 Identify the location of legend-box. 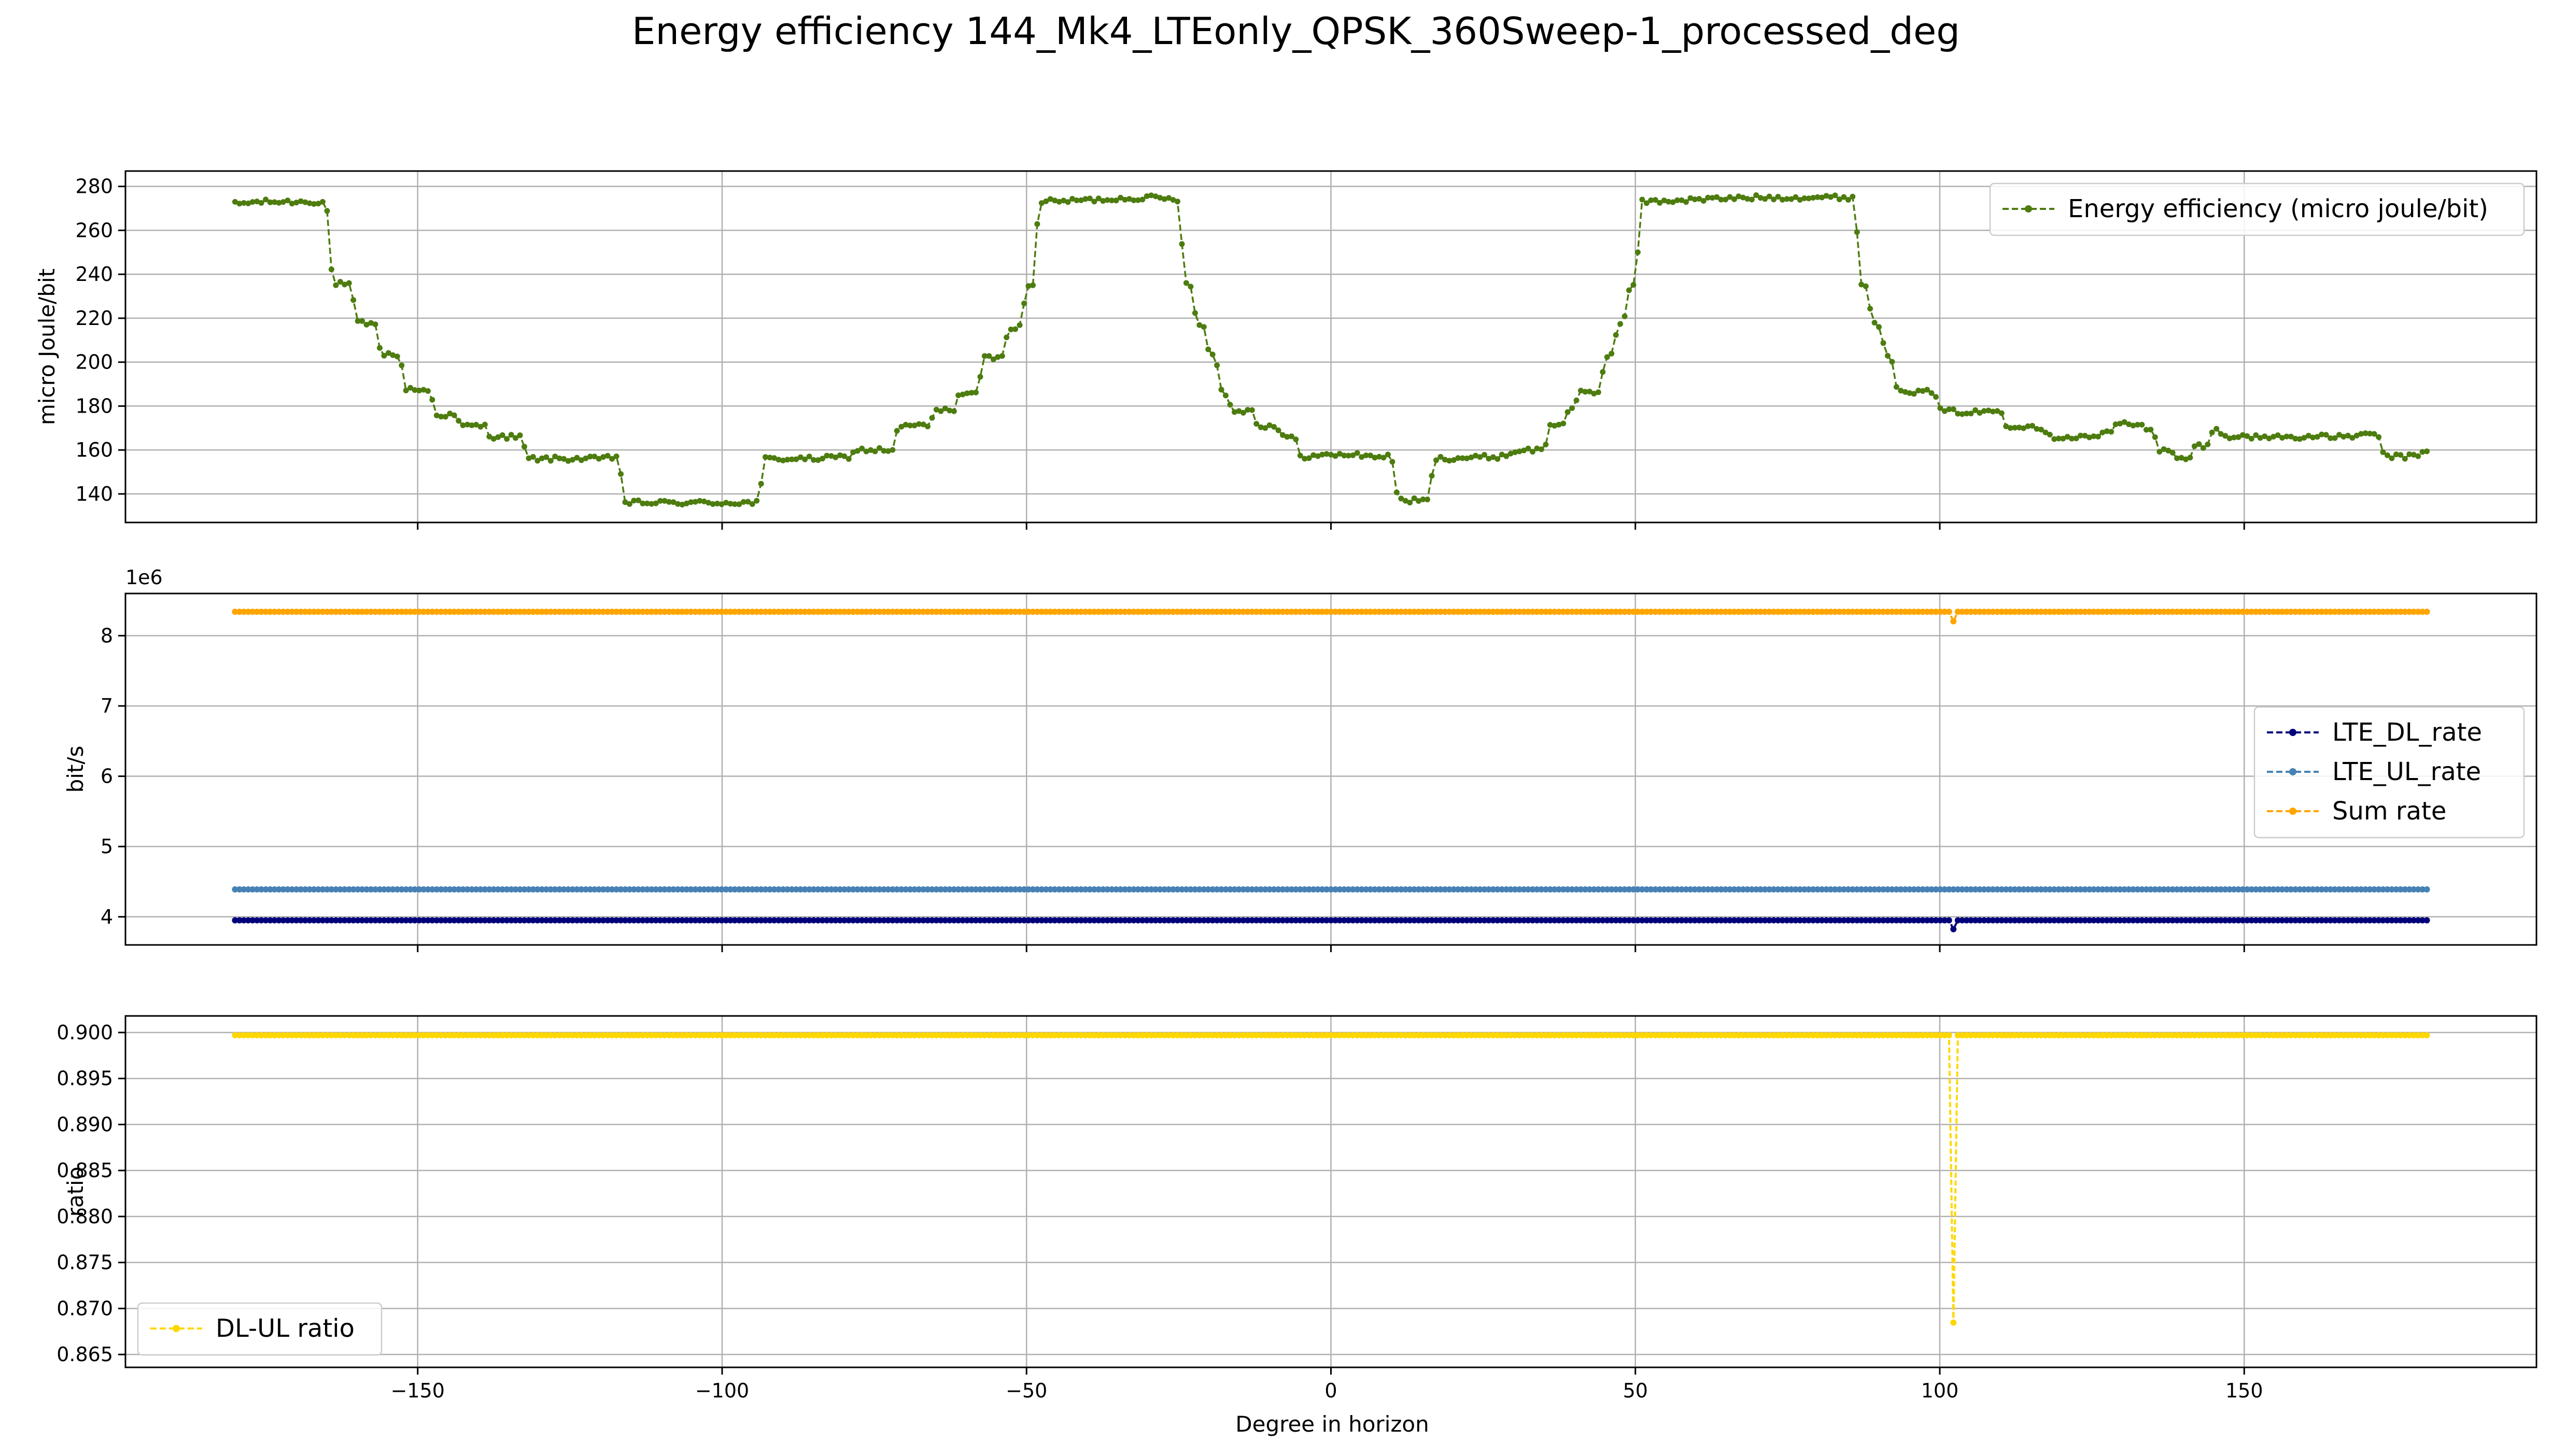
(2389, 772).